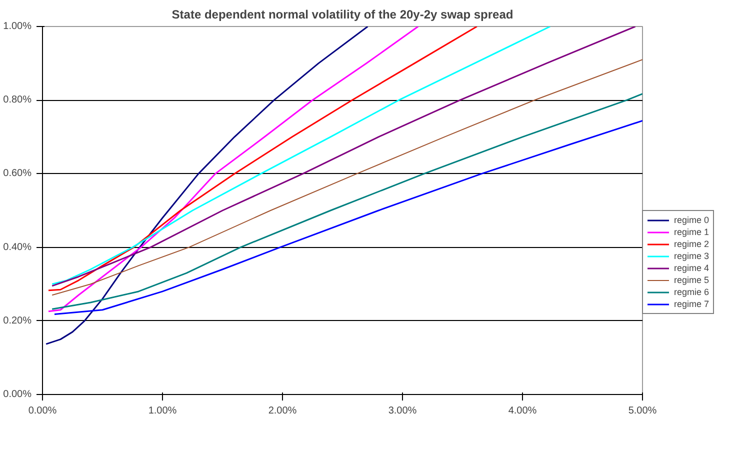  I want to click on y-tick-label: 0.20%, so click(17, 320).